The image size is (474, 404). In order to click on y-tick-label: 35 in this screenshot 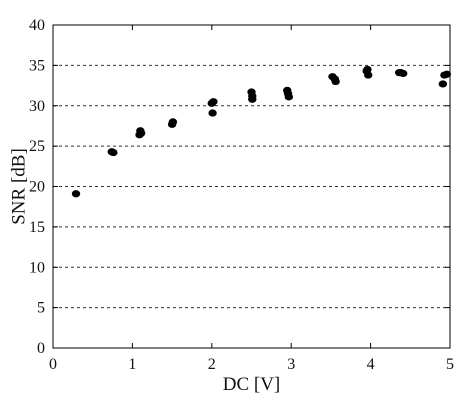, I will do `click(37, 65)`.